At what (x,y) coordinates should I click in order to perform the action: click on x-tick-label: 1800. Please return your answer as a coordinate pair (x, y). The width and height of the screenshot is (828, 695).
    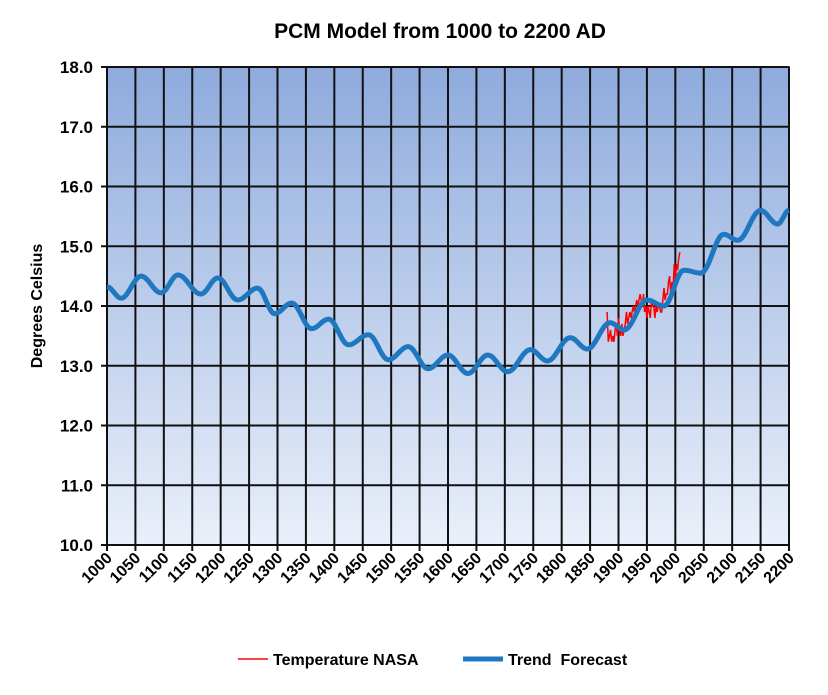
    Looking at the image, I should click on (551, 568).